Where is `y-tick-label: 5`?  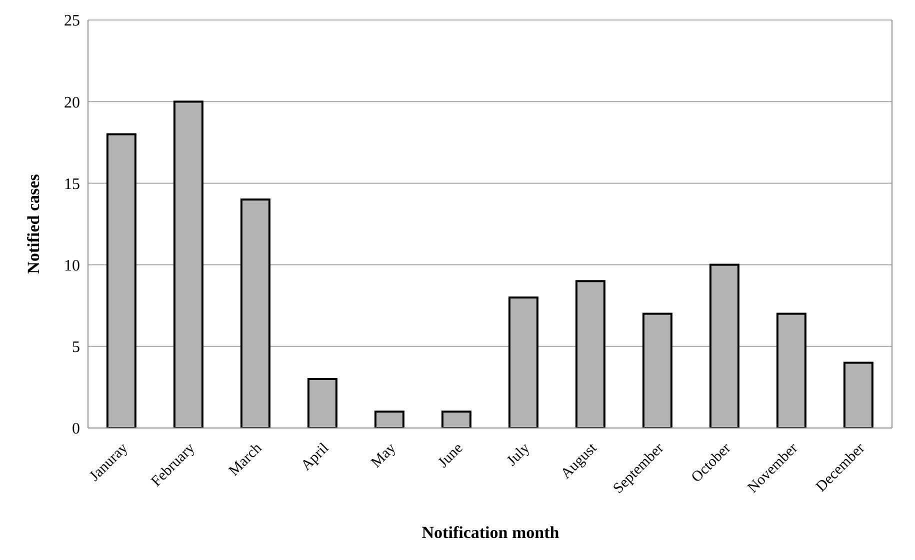
y-tick-label: 5 is located at coordinates (76, 347).